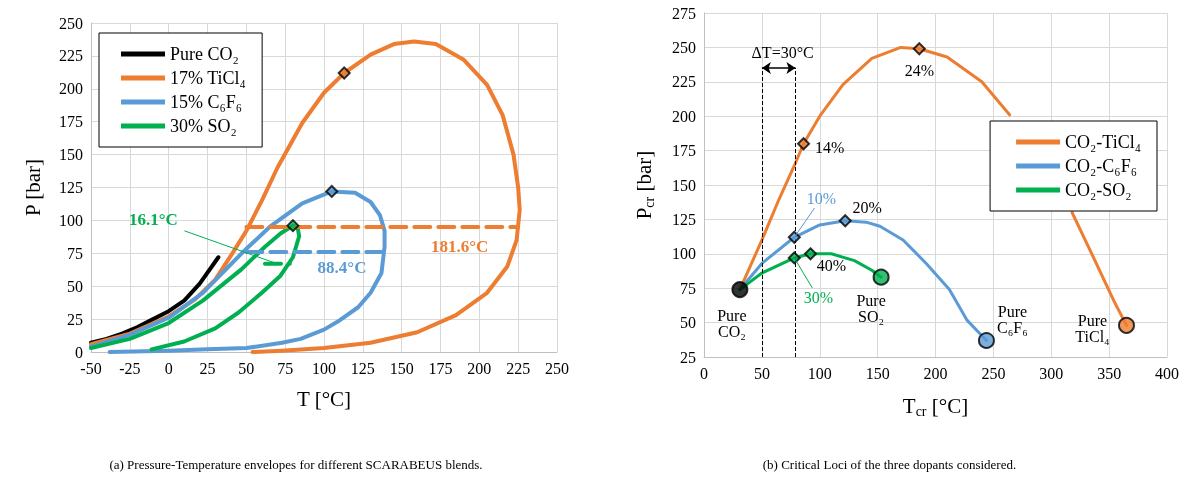  What do you see at coordinates (130, 368) in the screenshot?
I see `x-tick-label: -25` at bounding box center [130, 368].